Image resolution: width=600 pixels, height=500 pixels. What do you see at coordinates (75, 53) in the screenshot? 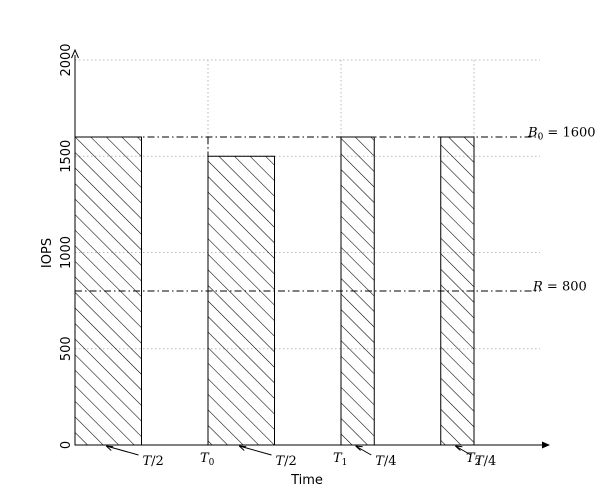
I see `y-axis-arrow` at bounding box center [75, 53].